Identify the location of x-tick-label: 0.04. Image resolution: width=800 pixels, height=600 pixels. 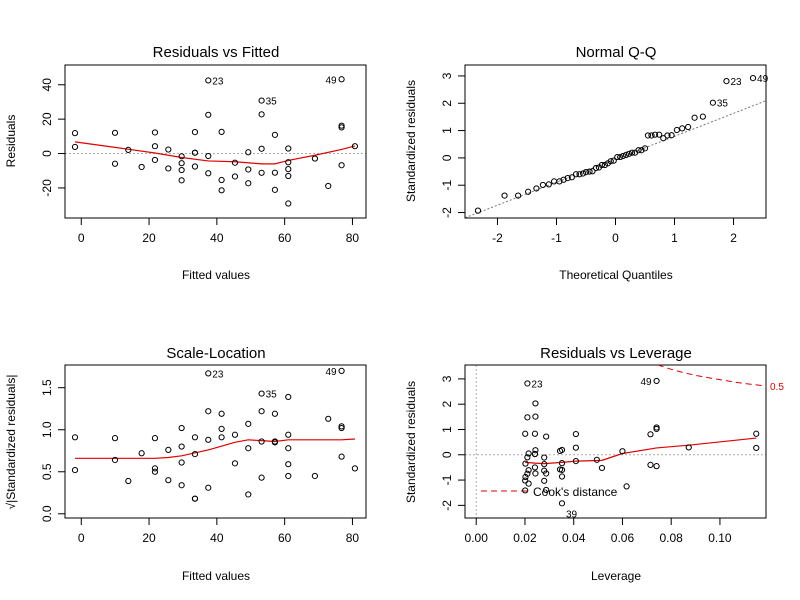
(574, 538).